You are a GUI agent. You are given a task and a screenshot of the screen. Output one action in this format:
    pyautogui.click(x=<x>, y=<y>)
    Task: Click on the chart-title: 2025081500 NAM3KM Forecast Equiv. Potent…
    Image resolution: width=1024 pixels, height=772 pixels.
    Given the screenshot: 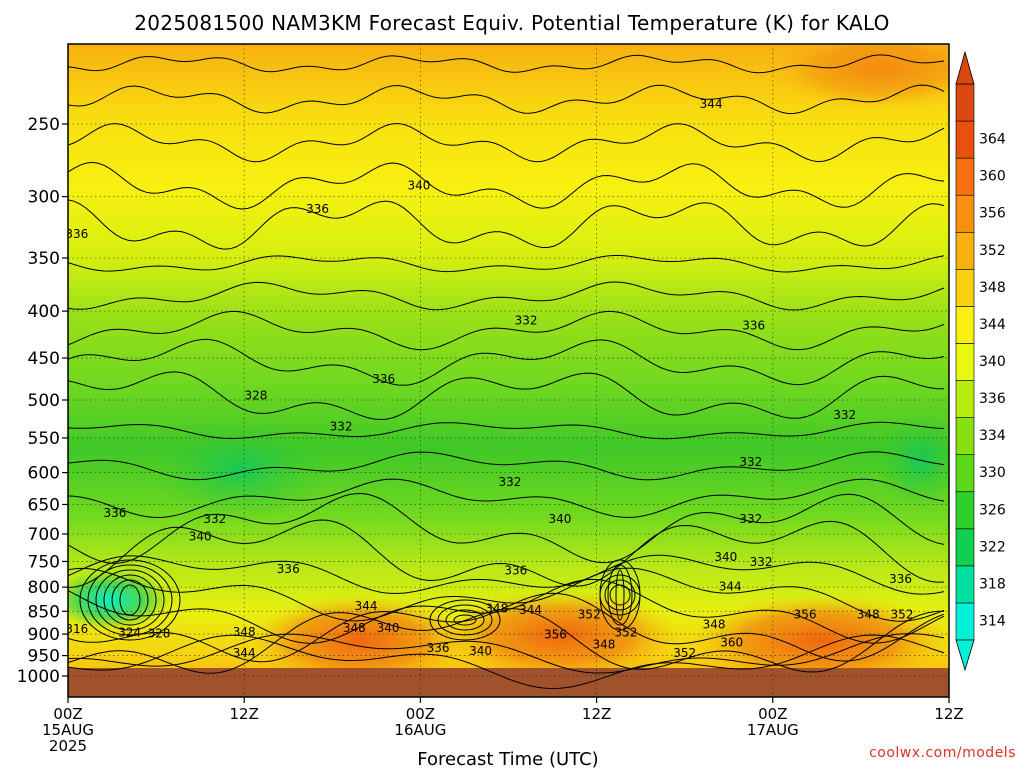 What is the action you would take?
    pyautogui.click(x=511, y=23)
    